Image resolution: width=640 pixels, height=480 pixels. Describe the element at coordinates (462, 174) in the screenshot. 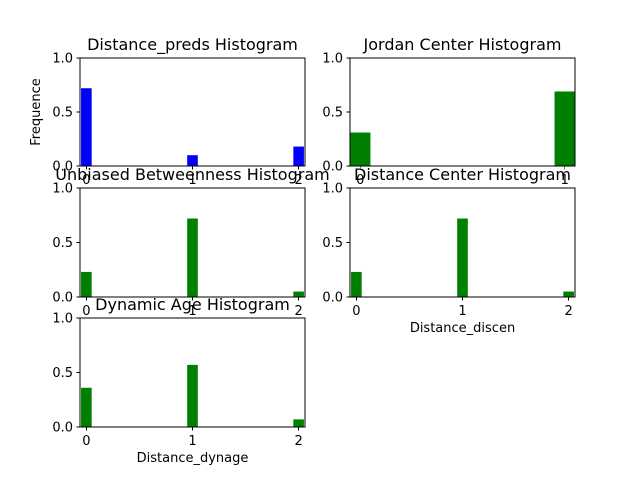

I see `chart-title: Distance Center Histogram` at that location.